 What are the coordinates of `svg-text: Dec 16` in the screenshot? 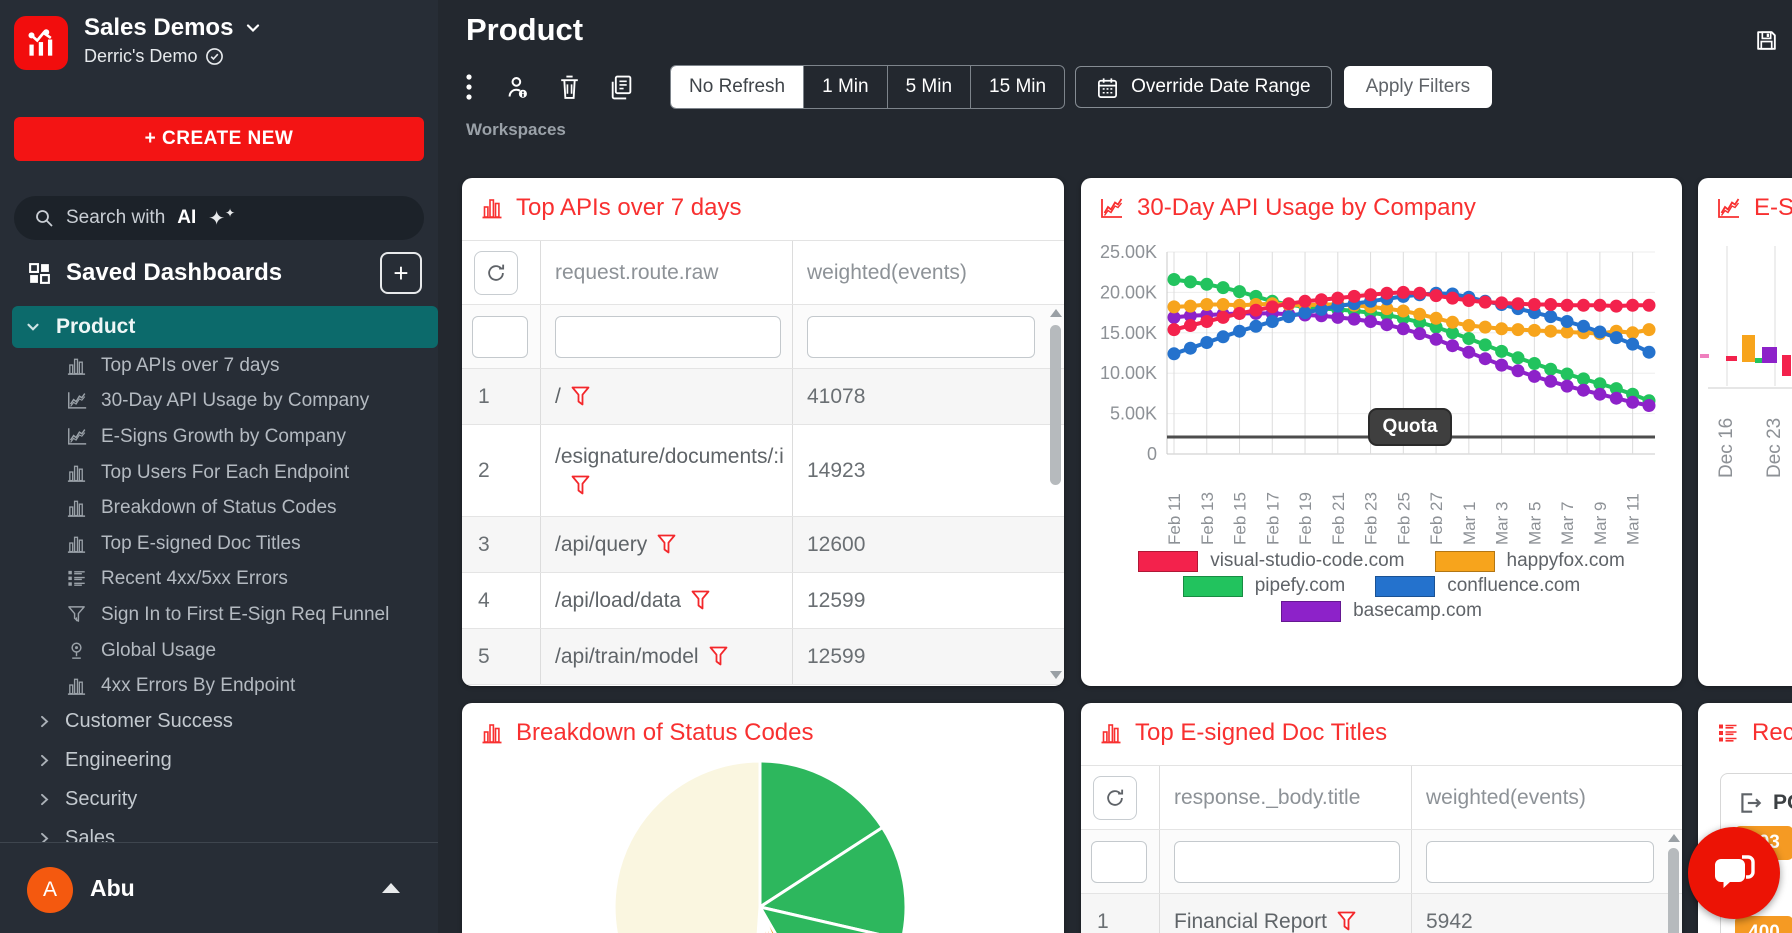 It's located at (1726, 448).